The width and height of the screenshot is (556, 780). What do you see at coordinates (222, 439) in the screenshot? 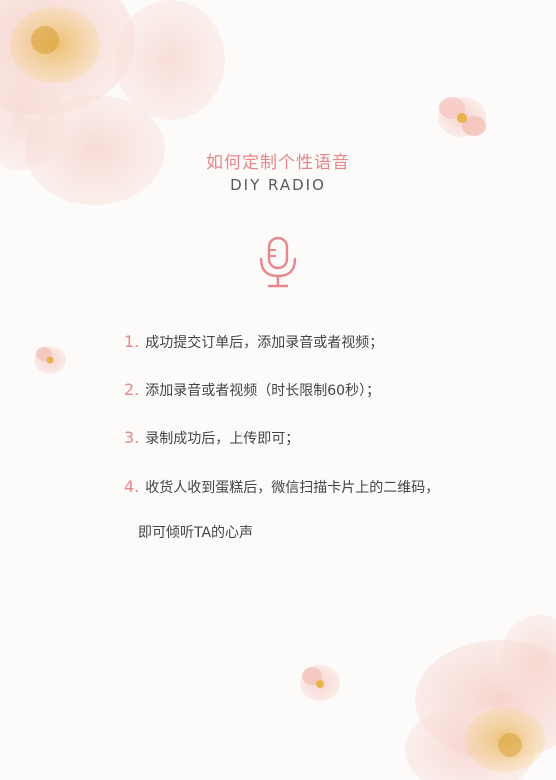
I see `step-text: 录制成功后，上传即可；` at bounding box center [222, 439].